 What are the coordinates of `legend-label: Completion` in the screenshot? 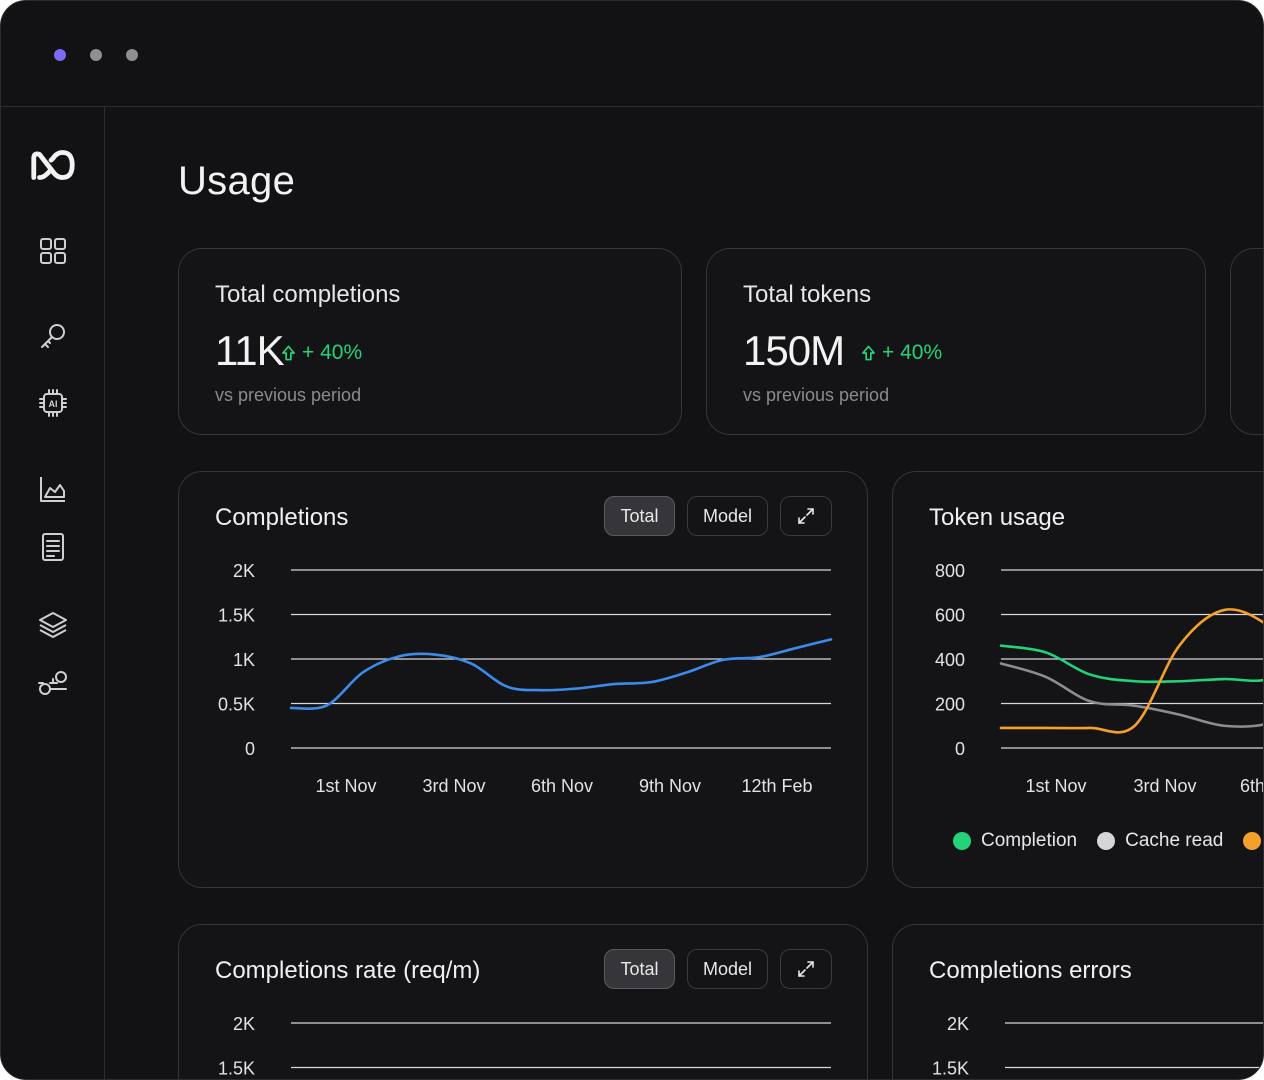 It's located at (1029, 840).